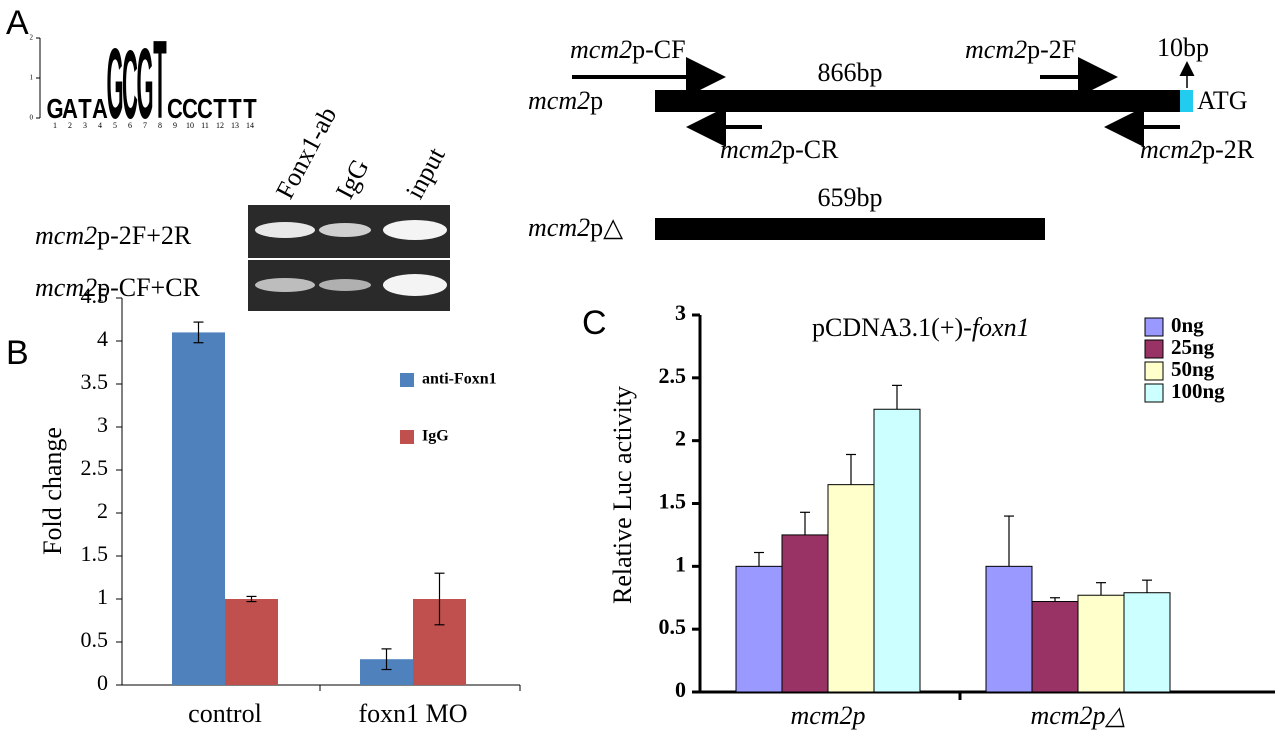 This screenshot has height=733, width=1280. What do you see at coordinates (1193, 347) in the screenshot?
I see `legend-label: 25ng` at bounding box center [1193, 347].